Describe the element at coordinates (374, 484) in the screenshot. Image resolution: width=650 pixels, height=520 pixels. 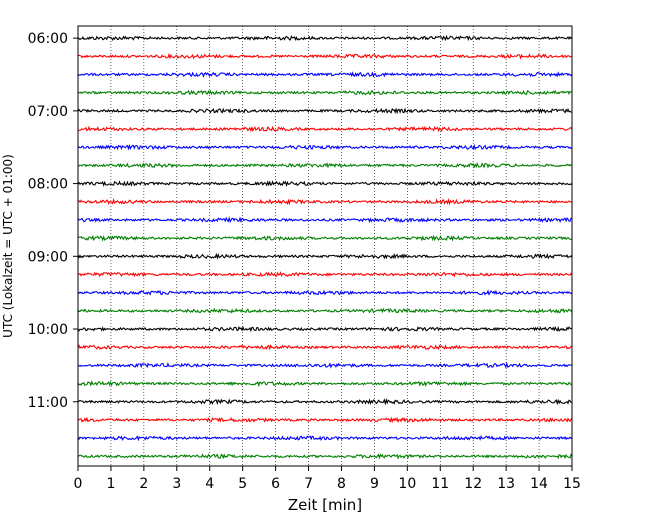
I see `x-tick-label: 9` at that location.